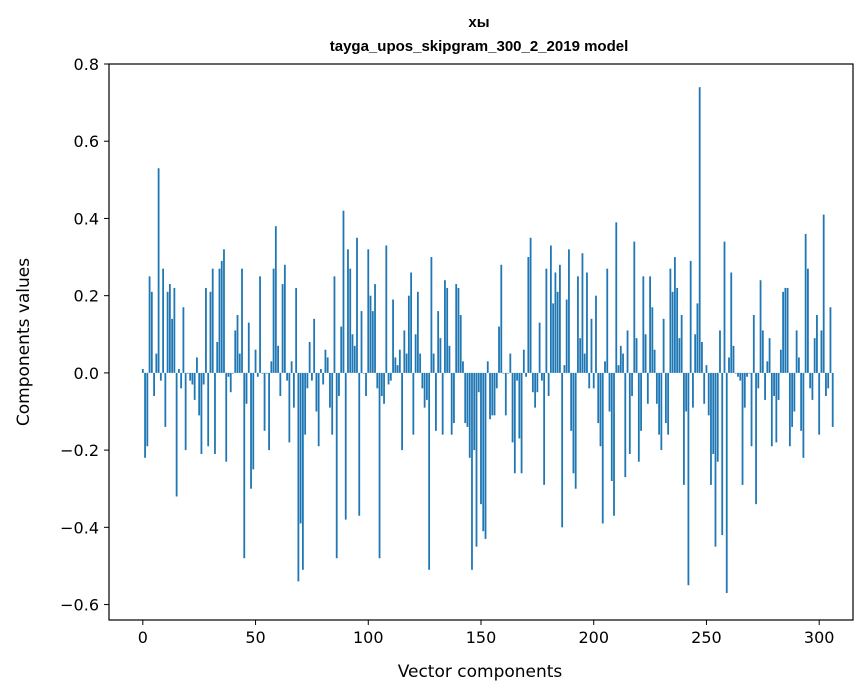 The image size is (867, 696). I want to click on y-tick-label: 0.4, so click(86, 218).